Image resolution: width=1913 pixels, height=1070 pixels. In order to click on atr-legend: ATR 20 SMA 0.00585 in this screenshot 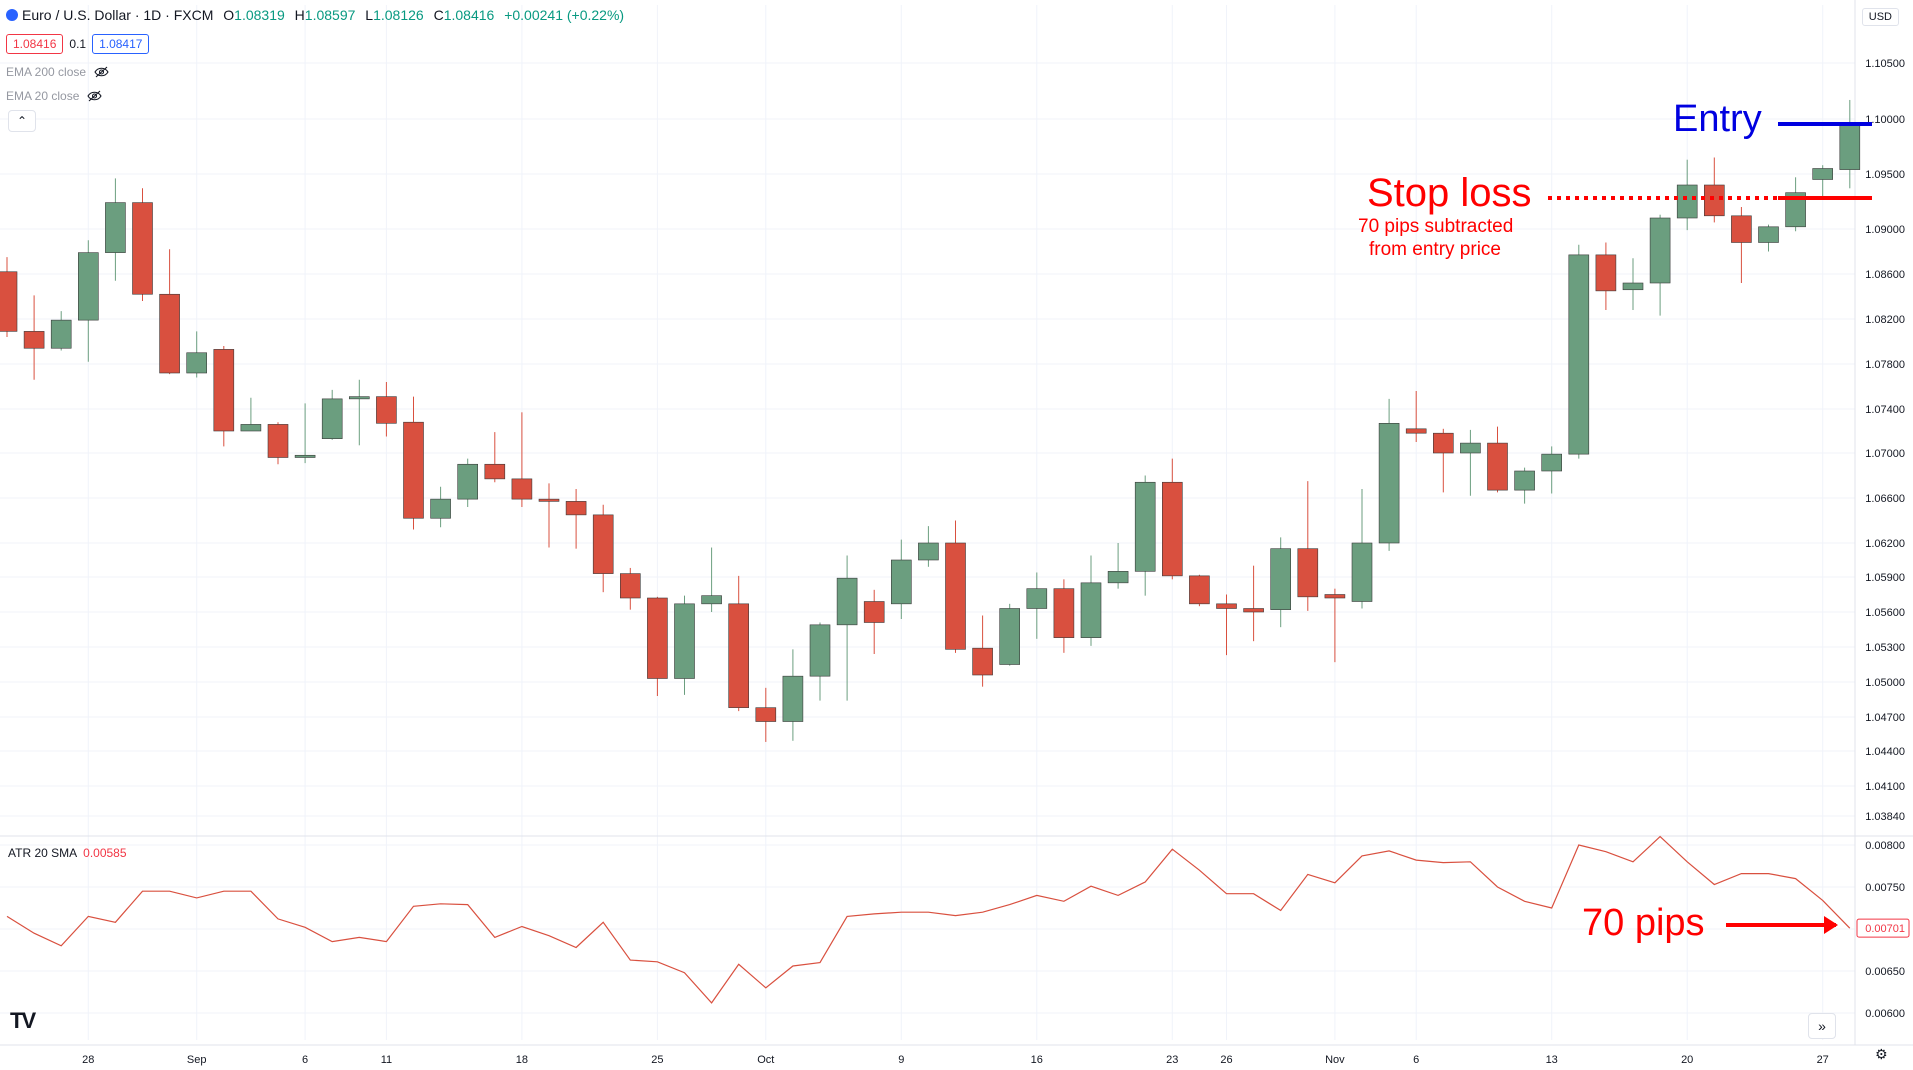, I will do `click(67, 853)`.